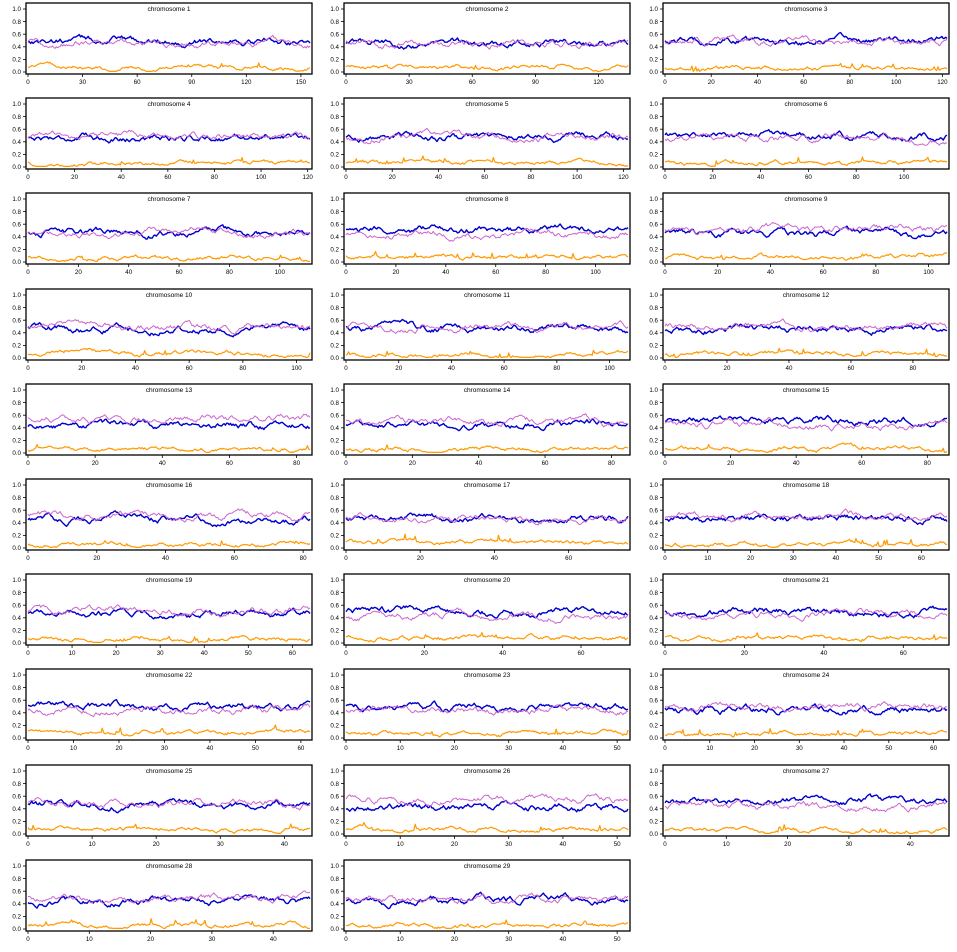 Image resolution: width=957 pixels, height=952 pixels. I want to click on chart-title: chromosome 2, so click(487, 9).